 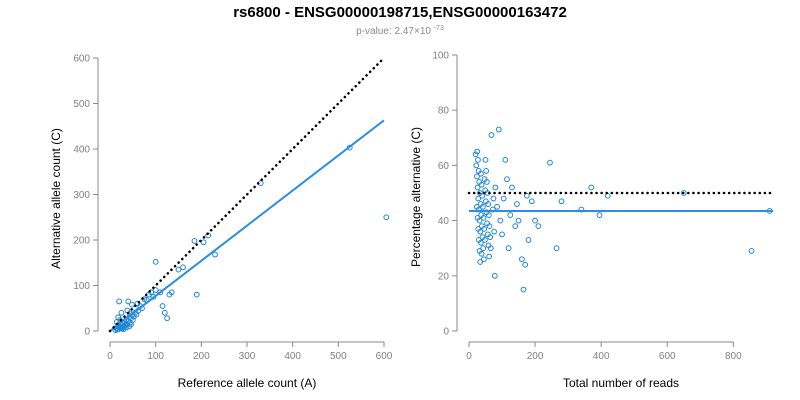 What do you see at coordinates (667, 356) in the screenshot?
I see `x-tick-label: 600` at bounding box center [667, 356].